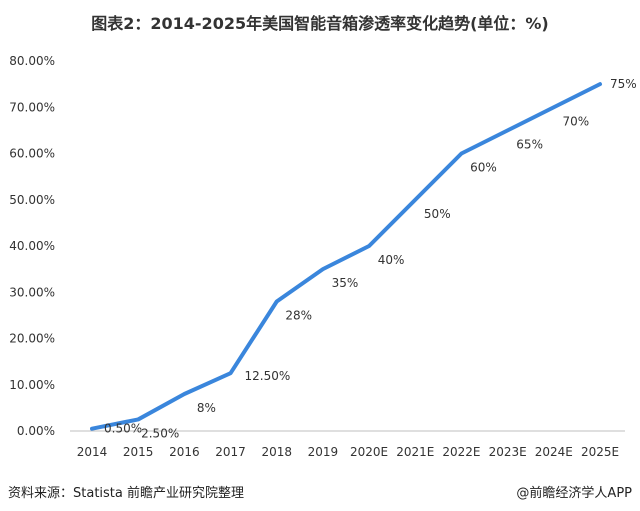  Describe the element at coordinates (123, 429) in the screenshot. I see `data-label: 0.50%` at that location.